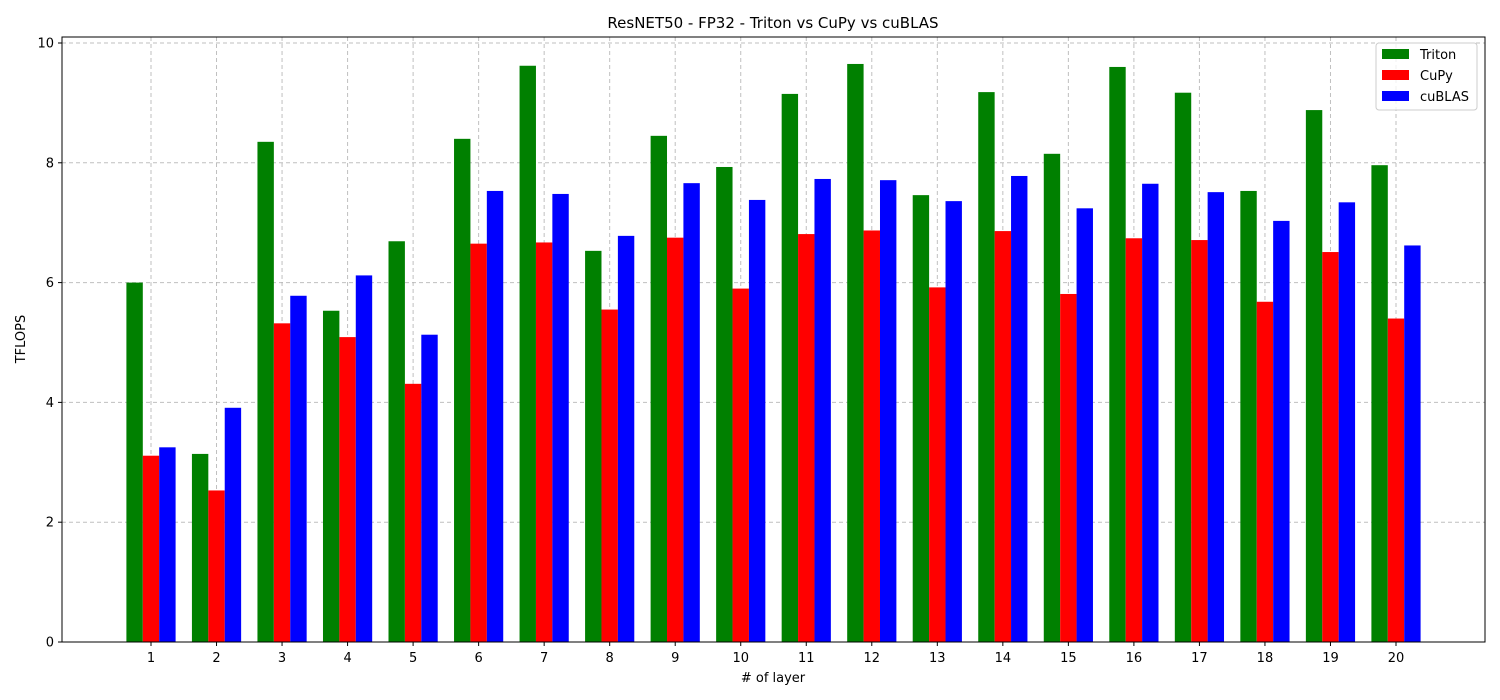  What do you see at coordinates (282, 658) in the screenshot?
I see `x-tick-label: 3` at bounding box center [282, 658].